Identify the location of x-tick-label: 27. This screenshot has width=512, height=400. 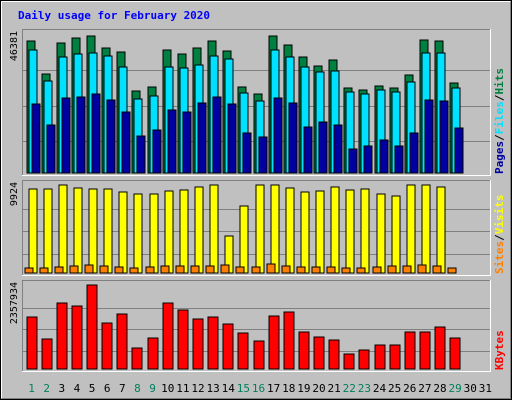
(424, 388).